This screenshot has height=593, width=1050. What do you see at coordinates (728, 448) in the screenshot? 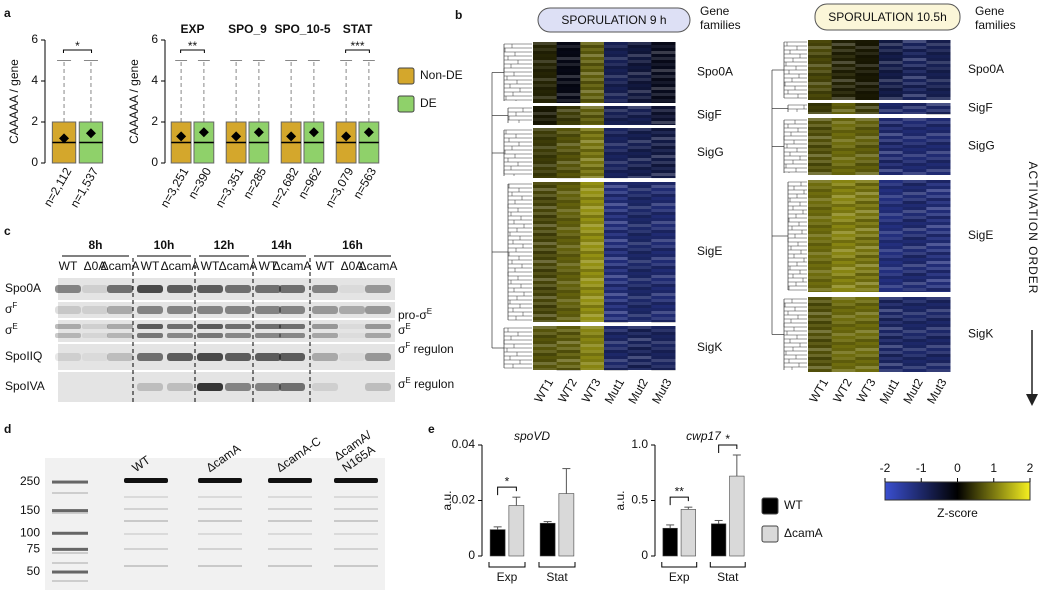
I see `significance-bracket` at bounding box center [728, 448].